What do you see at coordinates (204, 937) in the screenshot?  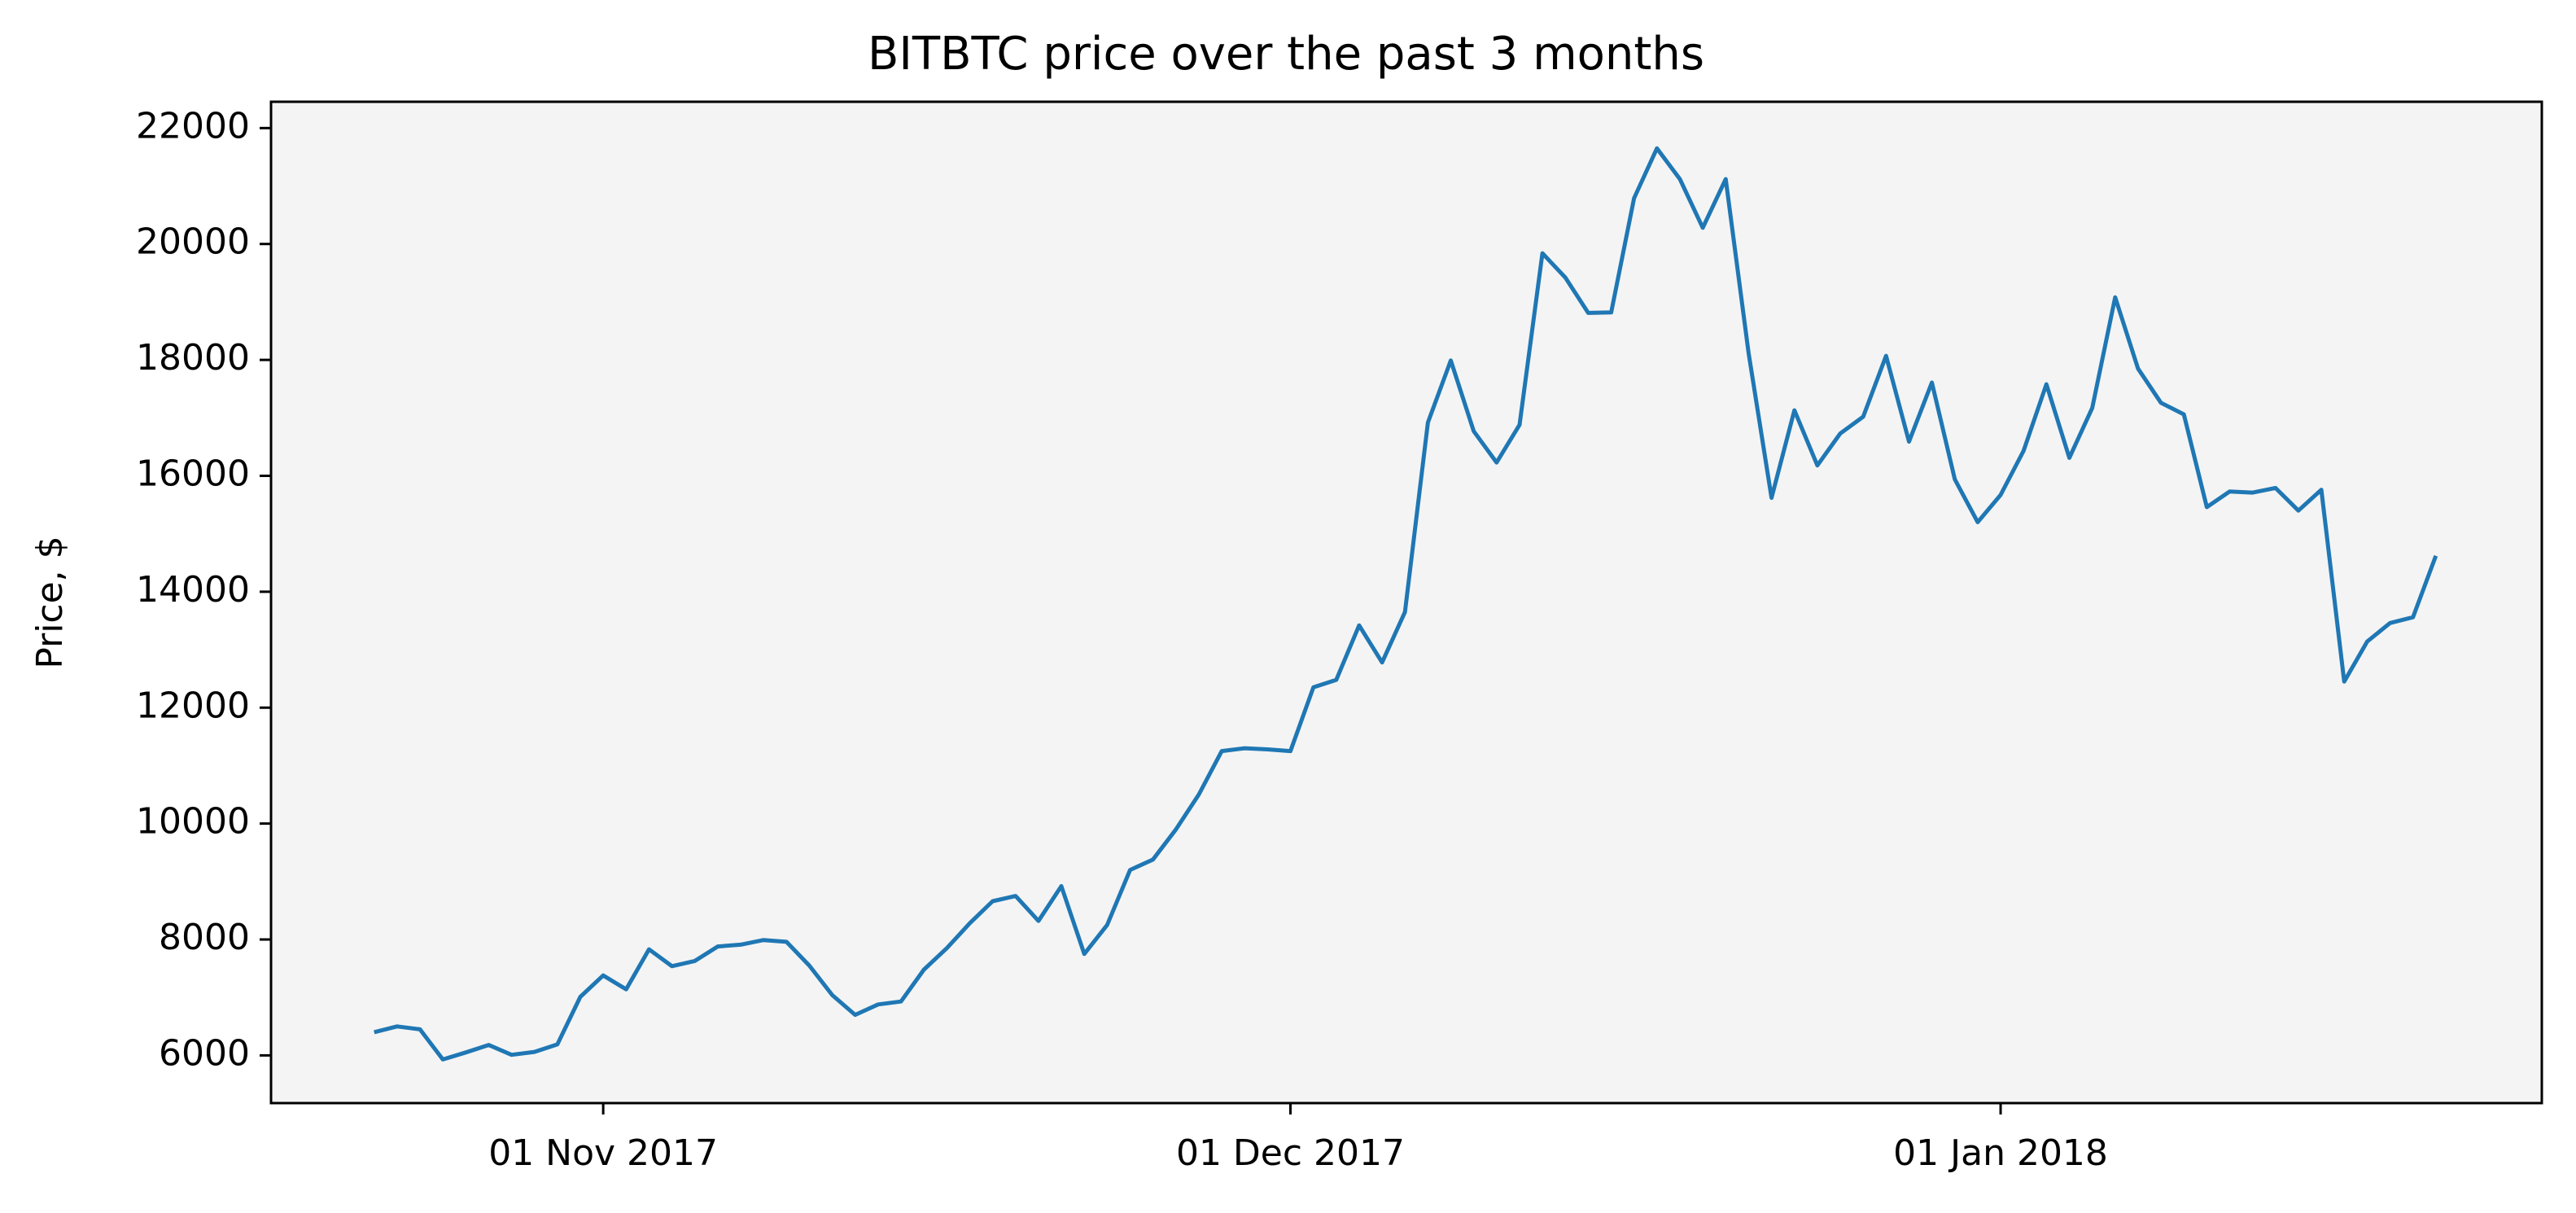 I see `y-tick-label: 8000` at bounding box center [204, 937].